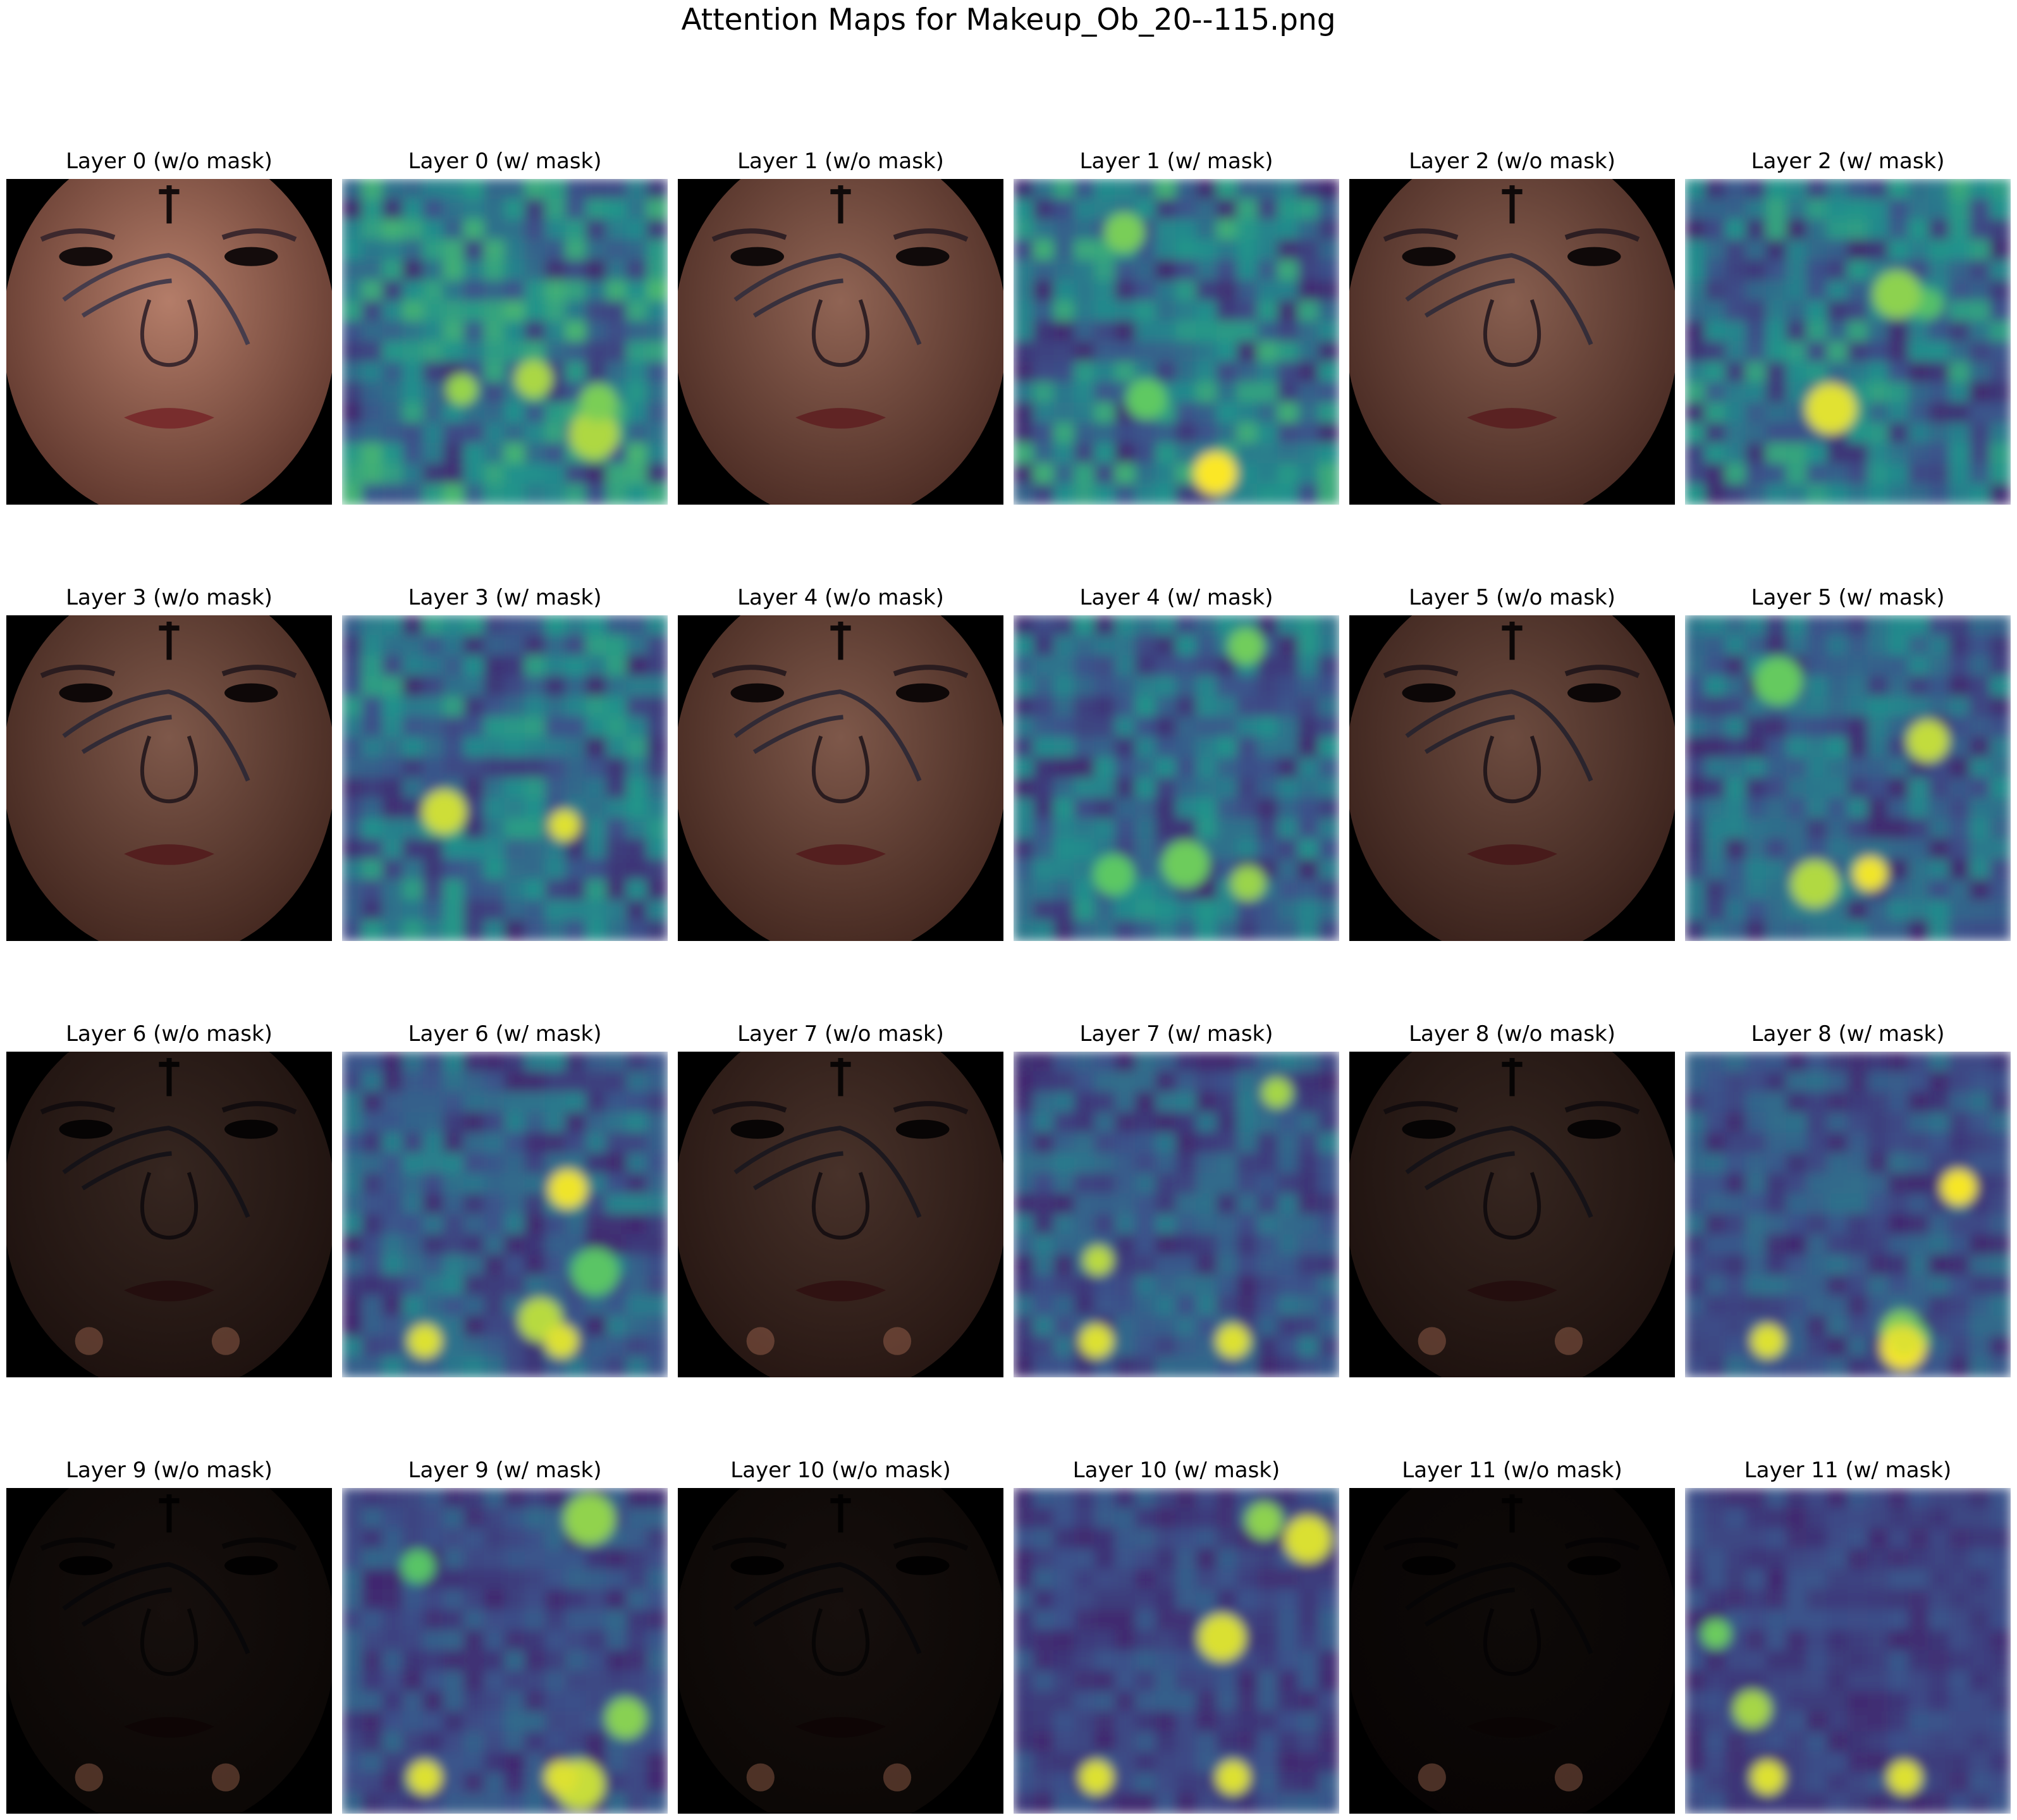 This screenshot has height=1820, width=2017. Describe the element at coordinates (1499, 299) in the screenshot. I see `face-tattoo` at that location.